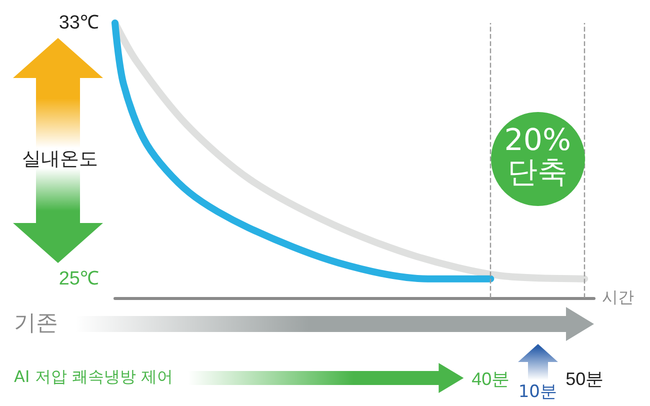 The height and width of the screenshot is (406, 650). Describe the element at coordinates (36, 324) in the screenshot. I see `text: 기존` at that location.